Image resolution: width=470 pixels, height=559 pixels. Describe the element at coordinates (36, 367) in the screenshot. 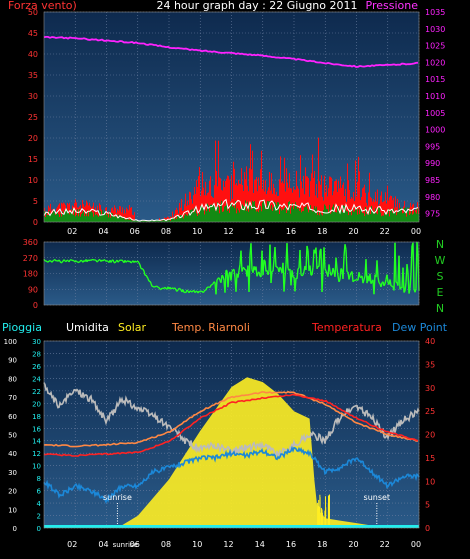

I see `solar-tick-label: 26` at that location.